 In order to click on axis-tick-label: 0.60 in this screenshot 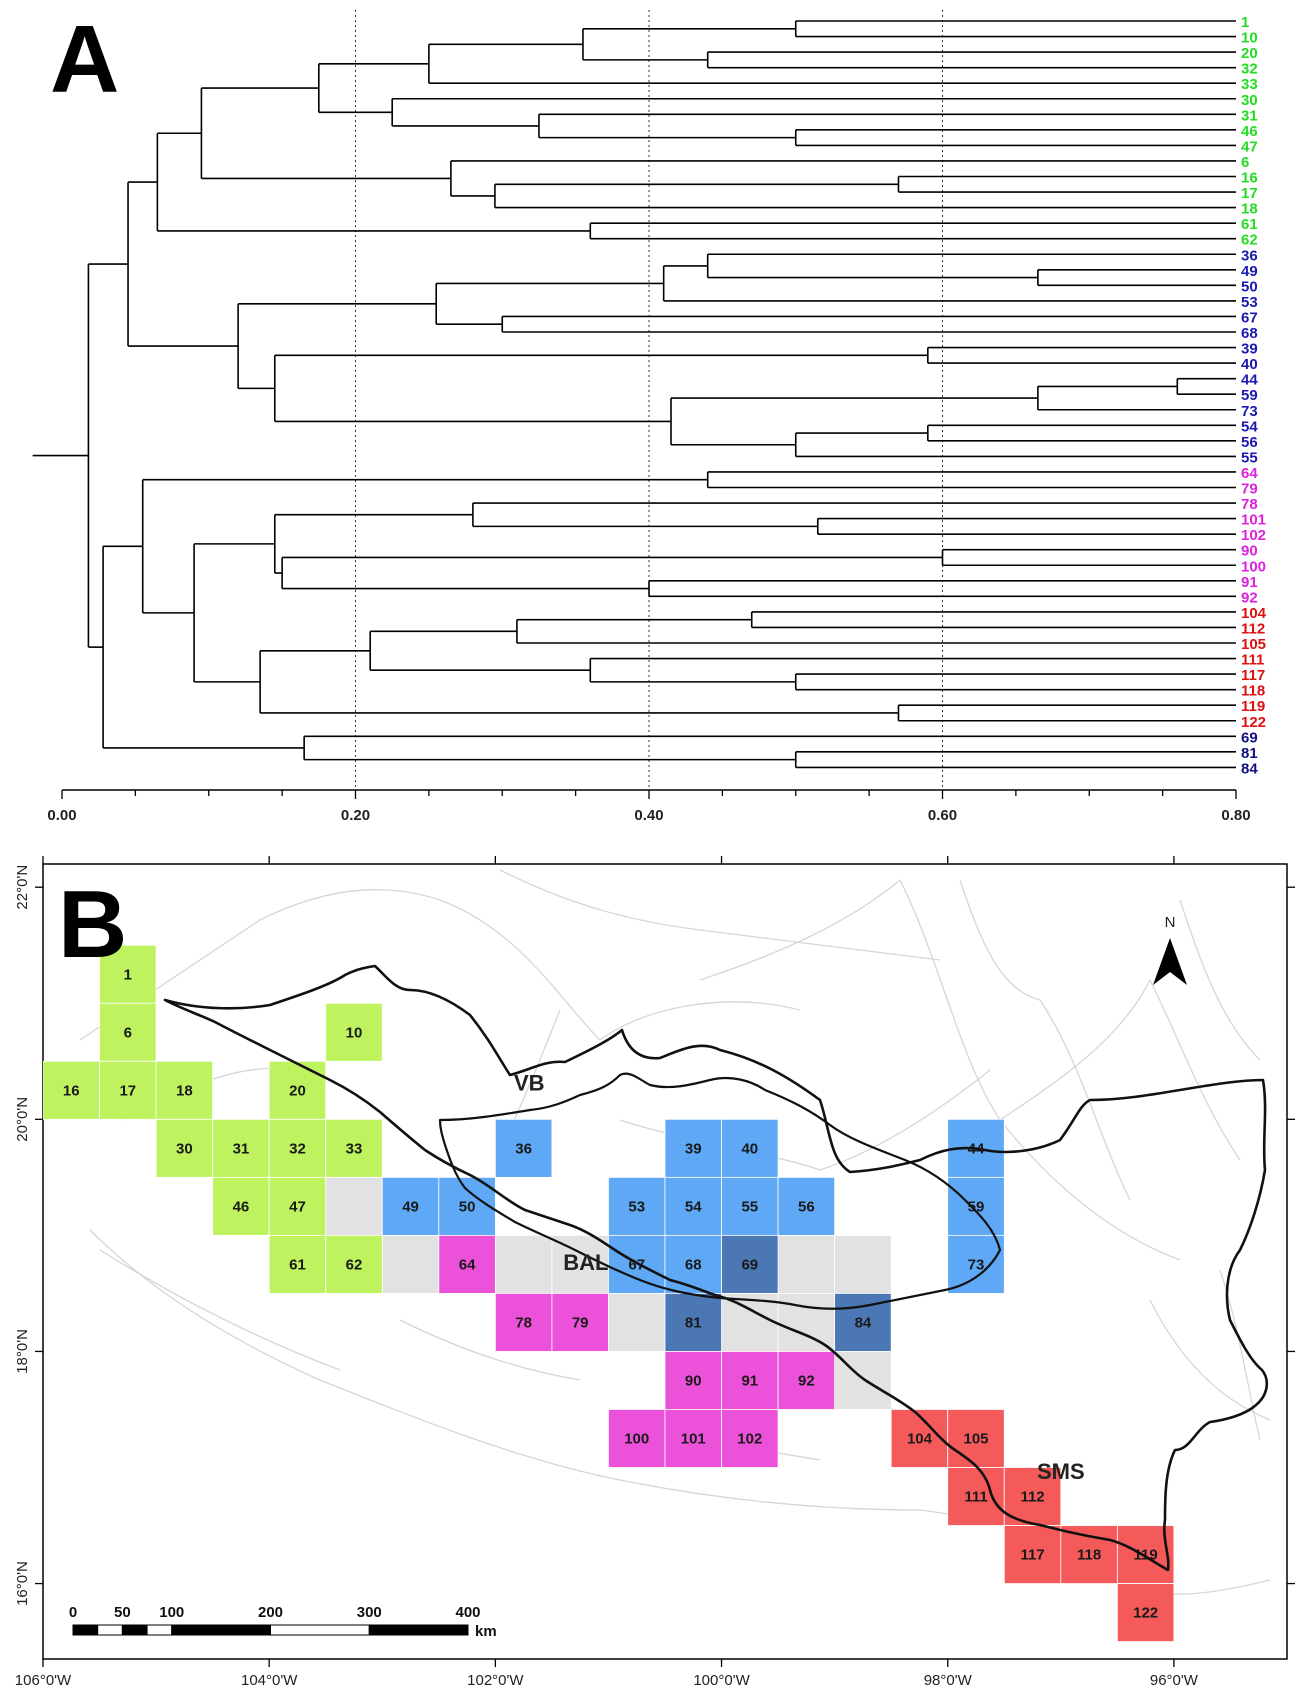, I will do `click(942, 815)`.